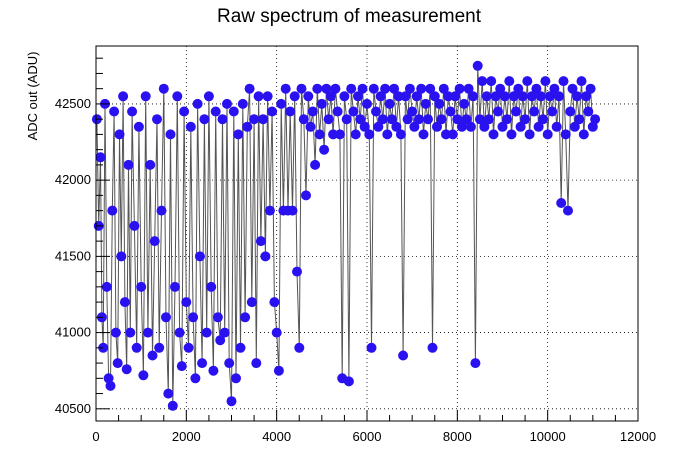 This screenshot has width=698, height=475. I want to click on x-tick-label: 8000, so click(457, 436).